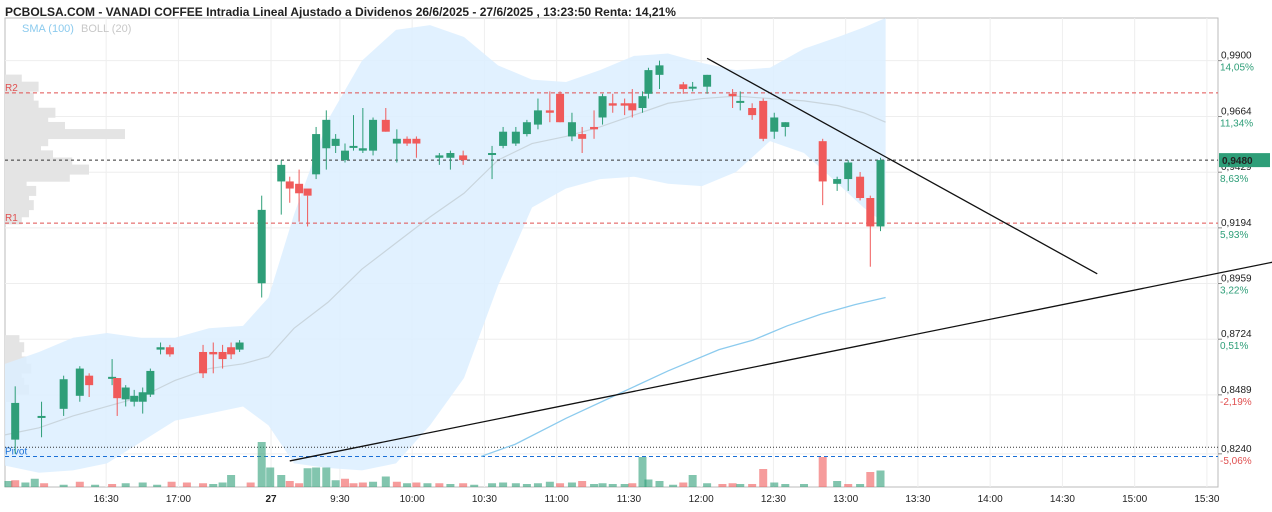 The width and height of the screenshot is (1272, 512). What do you see at coordinates (629, 499) in the screenshot?
I see `x-tick-label: 11:30` at bounding box center [629, 499].